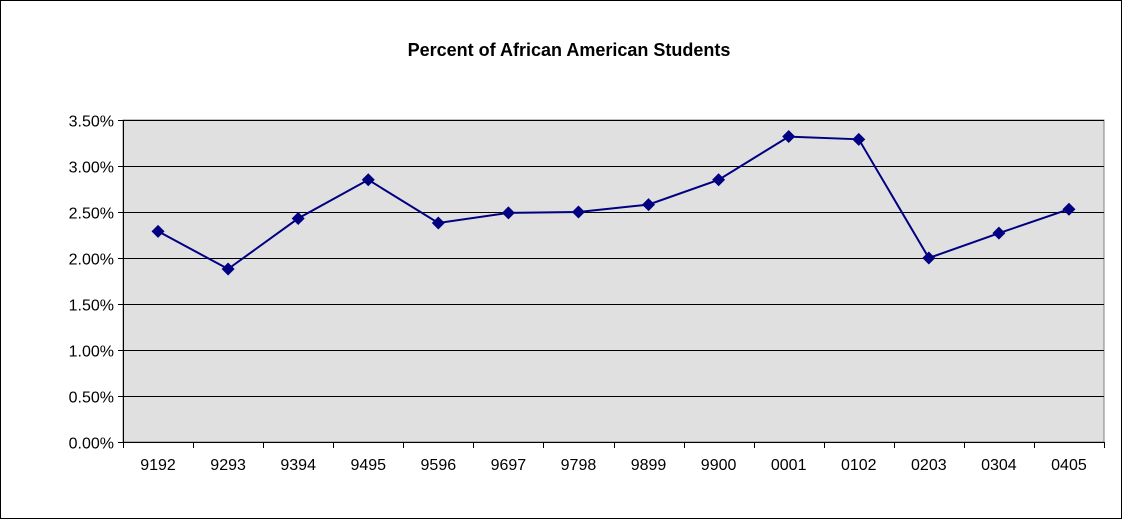  Describe the element at coordinates (298, 465) in the screenshot. I see `x-tick-label: 9394` at that location.